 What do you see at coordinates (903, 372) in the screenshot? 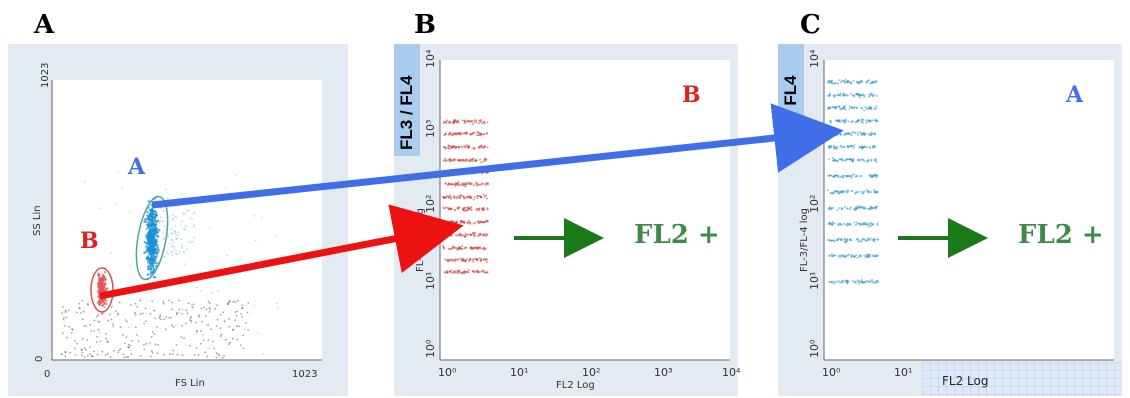
I see `panel-c-x-tick-10-1: 10¹` at bounding box center [903, 372].